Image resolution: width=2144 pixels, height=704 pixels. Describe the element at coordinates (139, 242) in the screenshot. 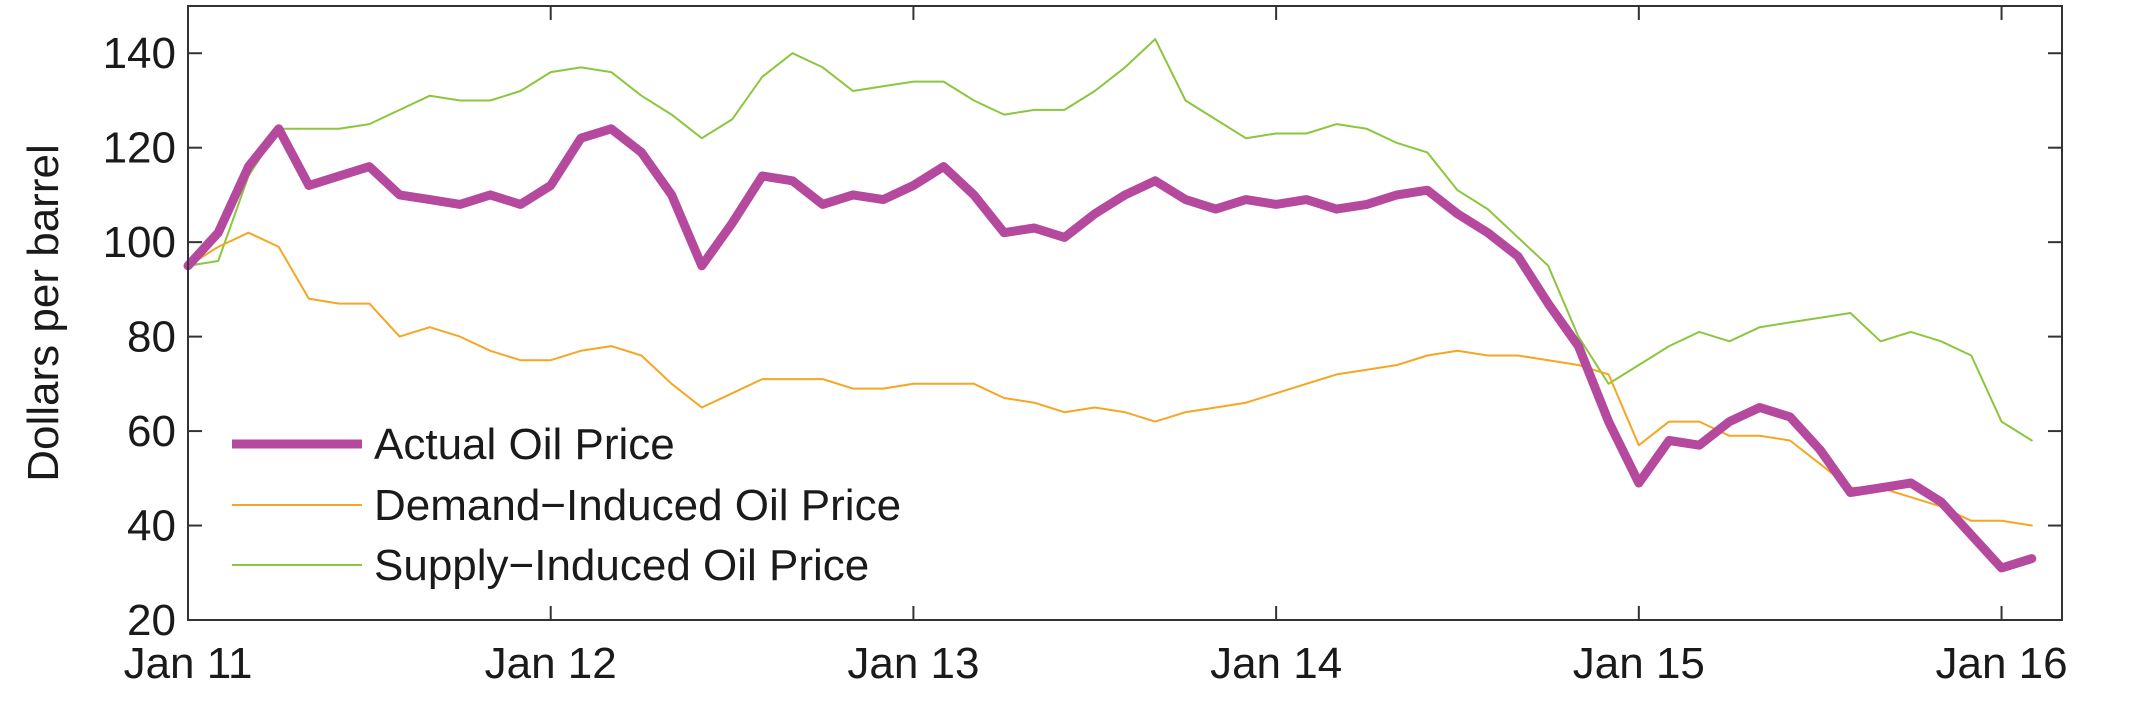

I see `y-tick-label: 100` at that location.